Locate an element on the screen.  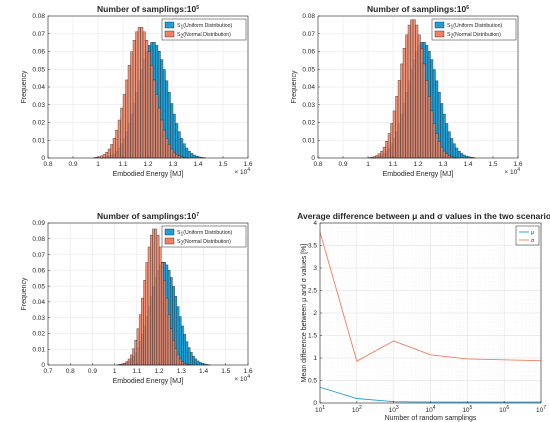
legend-swatch-s2 is located at coordinates (439, 34).